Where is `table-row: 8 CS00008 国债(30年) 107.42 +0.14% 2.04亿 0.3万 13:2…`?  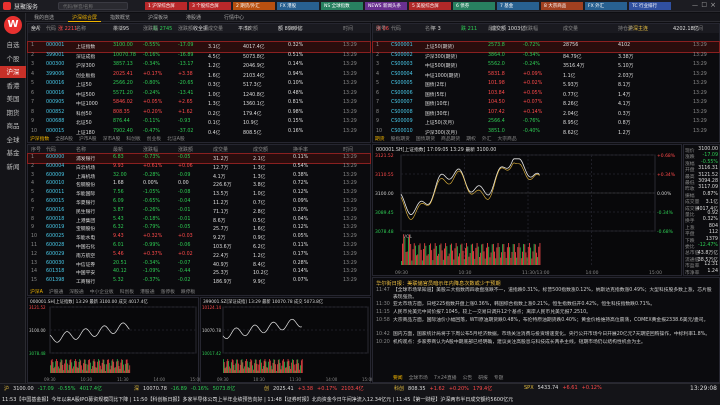 table-row: 8 CS00008 国债(30年) 107.42 +0.14% 2.04亿 0.3万 13:2… is located at coordinates (546, 114).